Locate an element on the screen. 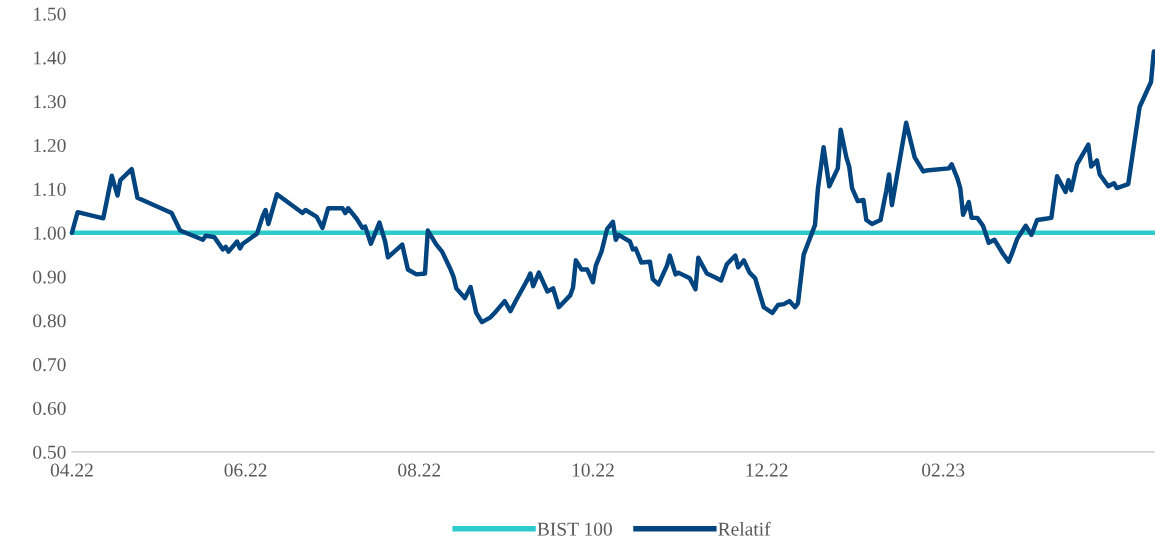 The width and height of the screenshot is (1155, 547). y-tick-label: 1.30 is located at coordinates (50, 102).